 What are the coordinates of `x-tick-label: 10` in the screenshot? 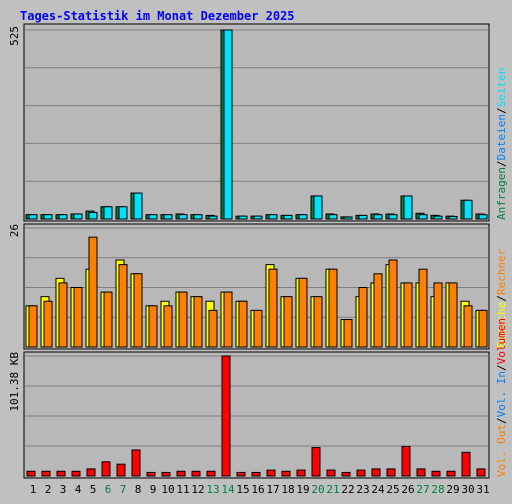 It's located at (167, 489).